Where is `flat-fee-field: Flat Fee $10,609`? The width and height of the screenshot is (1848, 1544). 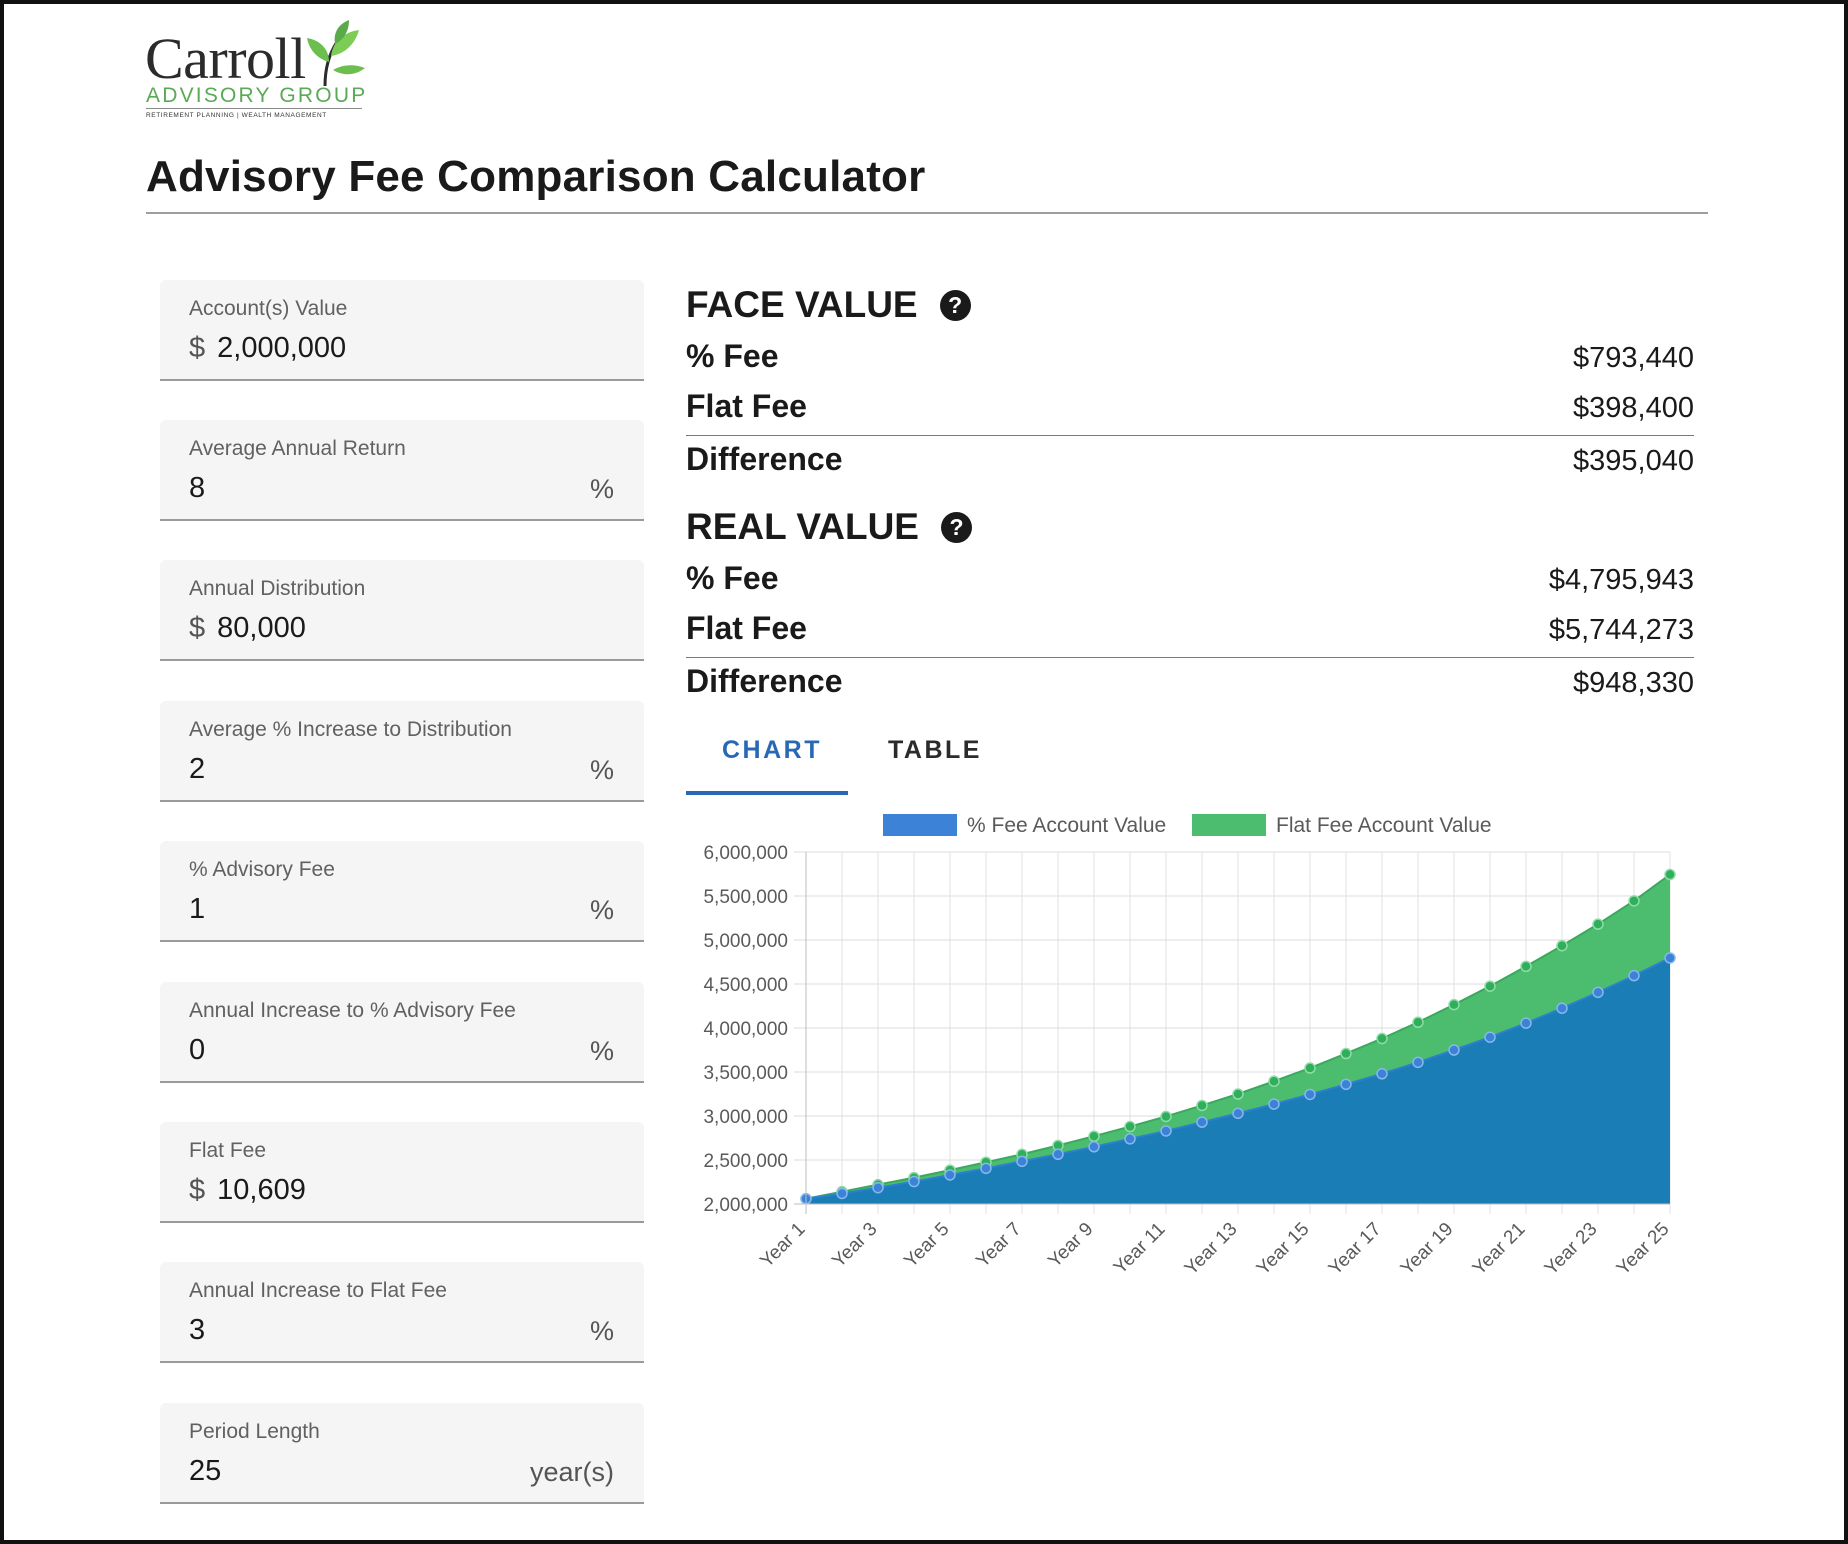 flat-fee-field: Flat Fee $10,609 is located at coordinates (402, 1172).